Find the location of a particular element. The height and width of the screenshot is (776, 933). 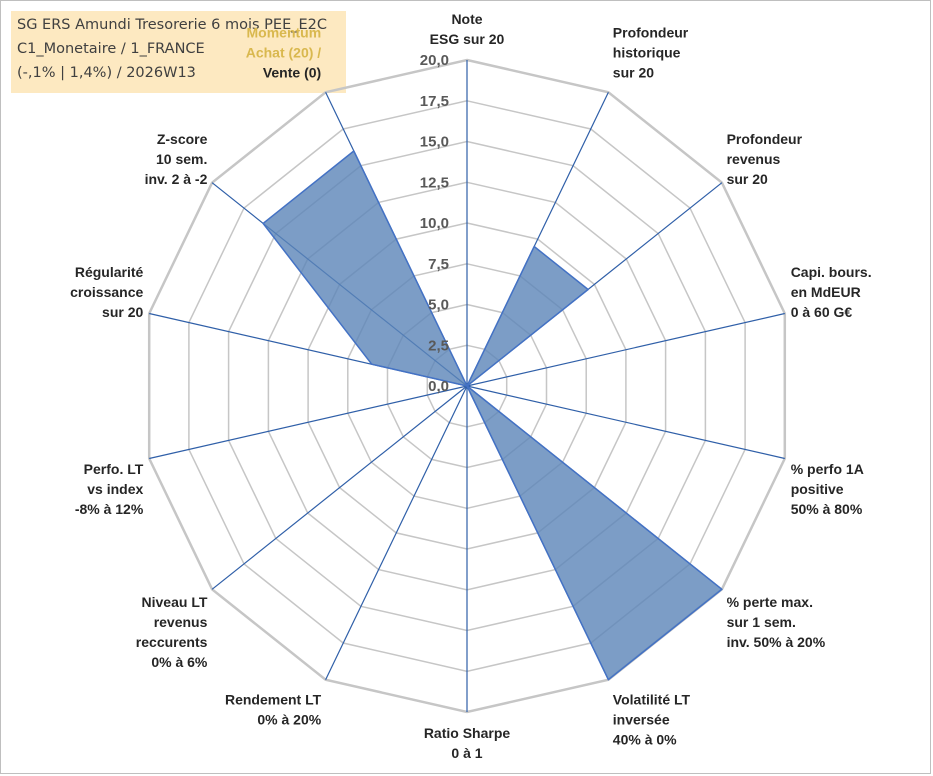

radar-tick-label: 7,5 is located at coordinates (438, 264).